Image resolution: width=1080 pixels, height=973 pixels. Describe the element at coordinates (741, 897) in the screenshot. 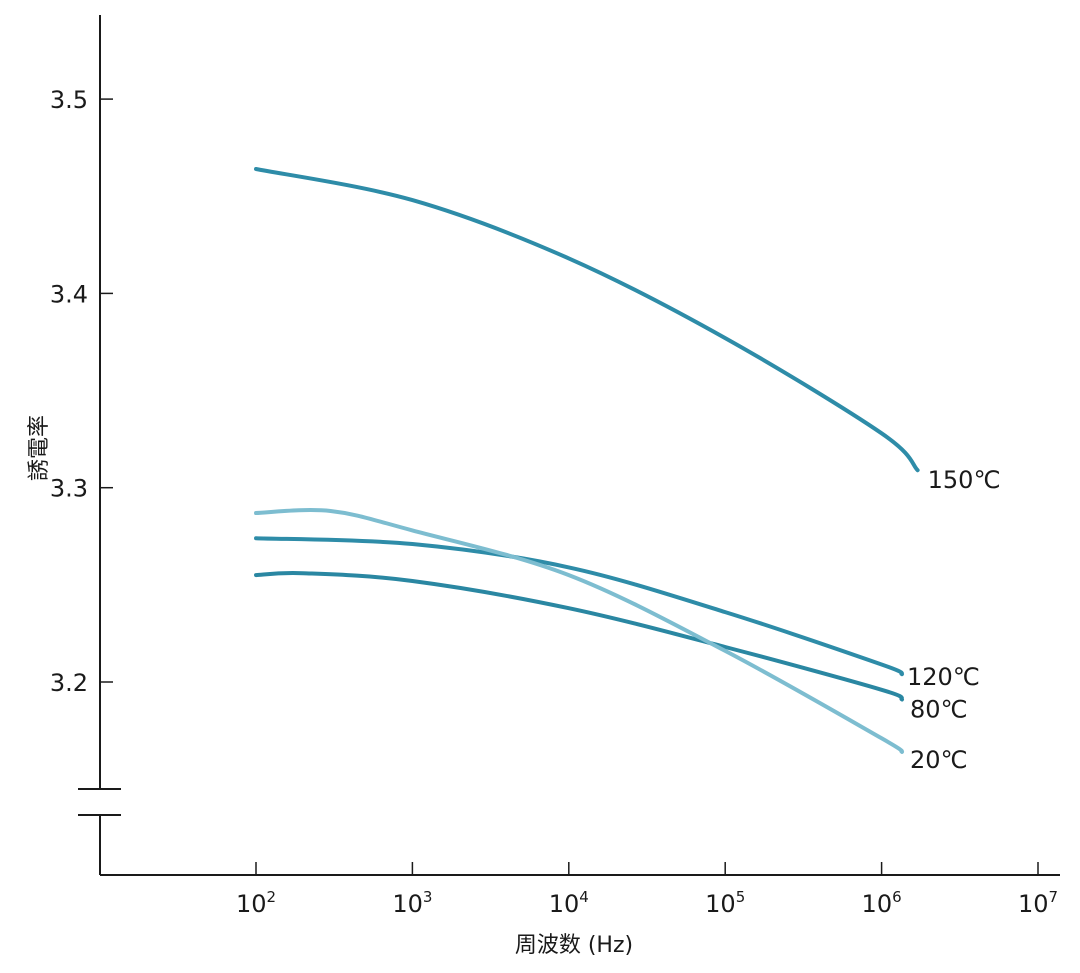

I see `x-tick-exponent: 5` at that location.